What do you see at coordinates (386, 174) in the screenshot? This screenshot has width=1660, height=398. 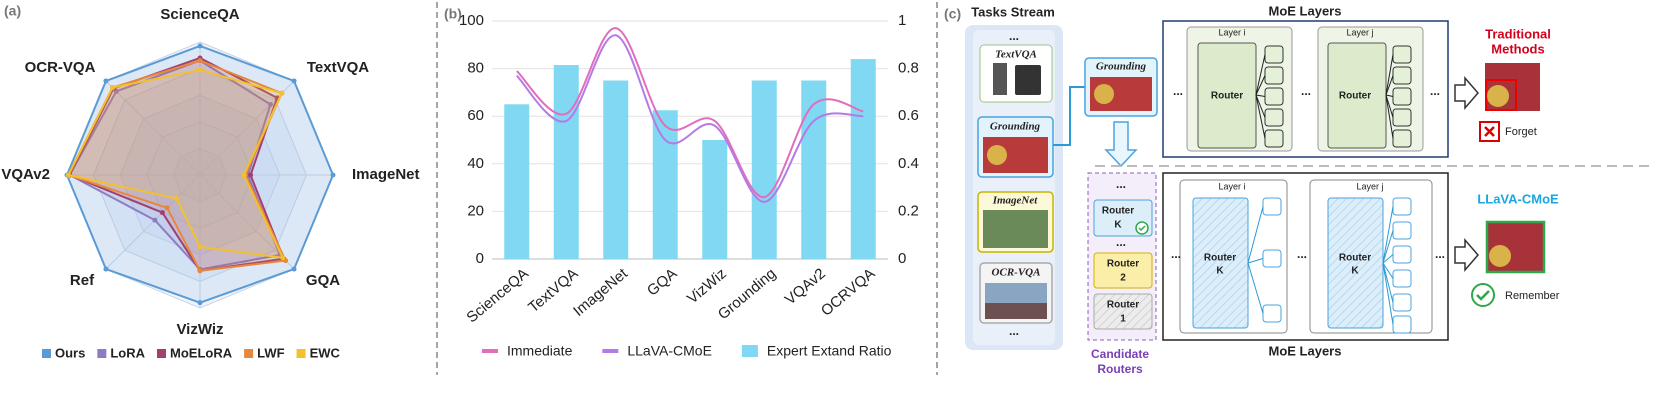 I see `axis-label: ImageNet` at bounding box center [386, 174].